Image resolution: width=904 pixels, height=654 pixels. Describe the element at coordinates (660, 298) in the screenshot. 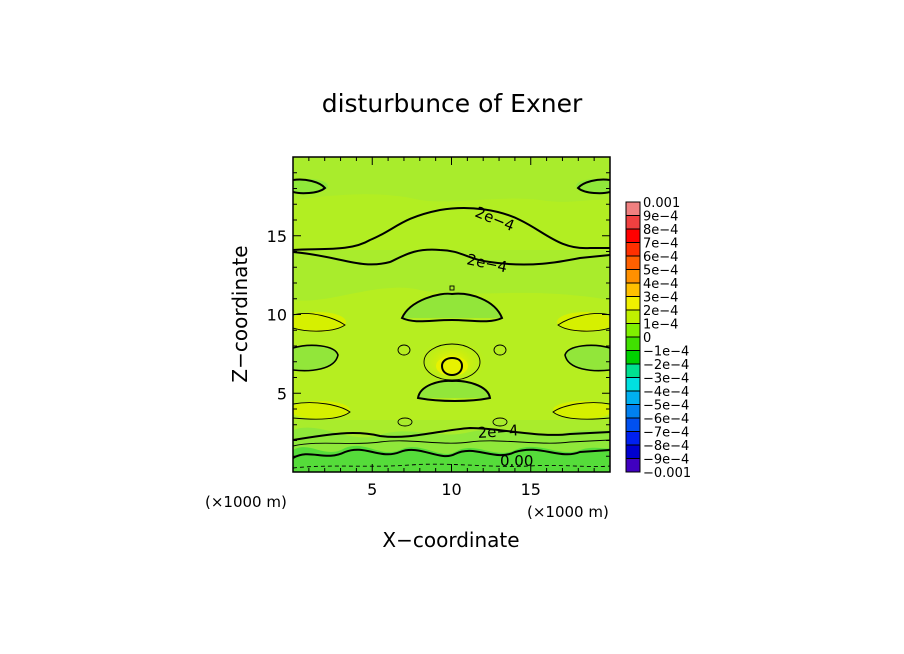

I see `colorbar-label: 3e−4` at that location.